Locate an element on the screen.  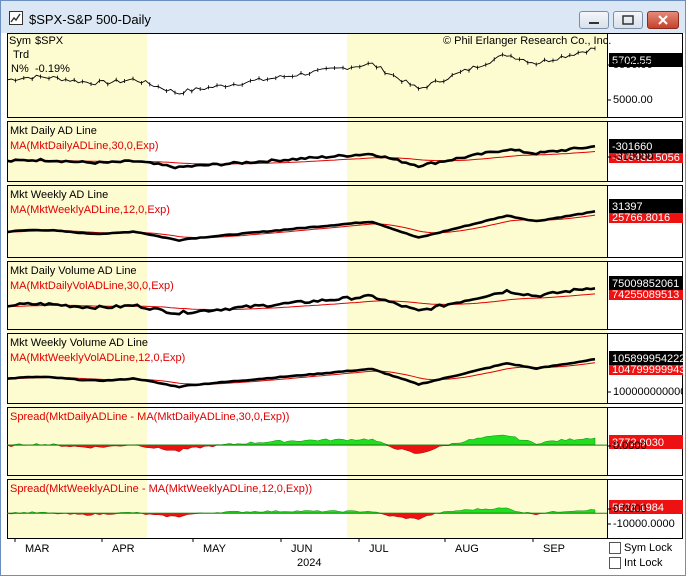
panel-label-daily_vol_ad: Mkt Daily Volume AD Line is located at coordinates (73, 271).